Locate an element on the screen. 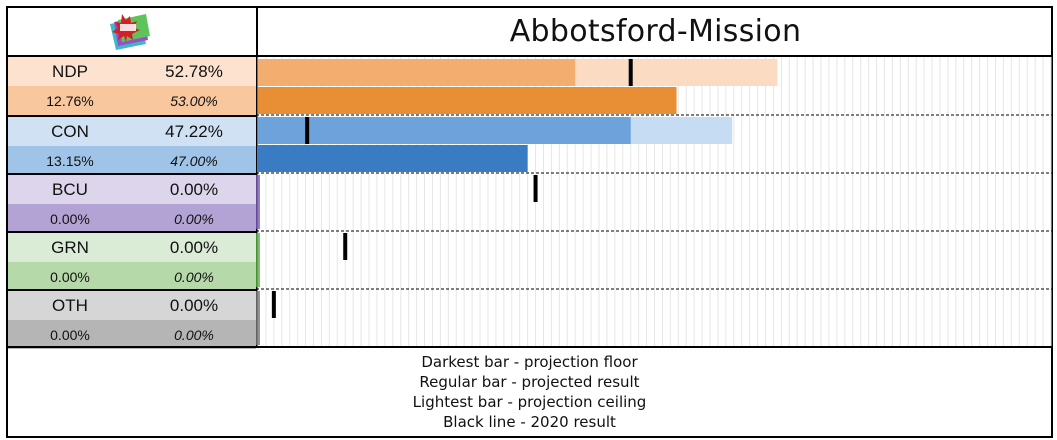 This screenshot has width=1057, height=440. stub-oth is located at coordinates (258, 318).